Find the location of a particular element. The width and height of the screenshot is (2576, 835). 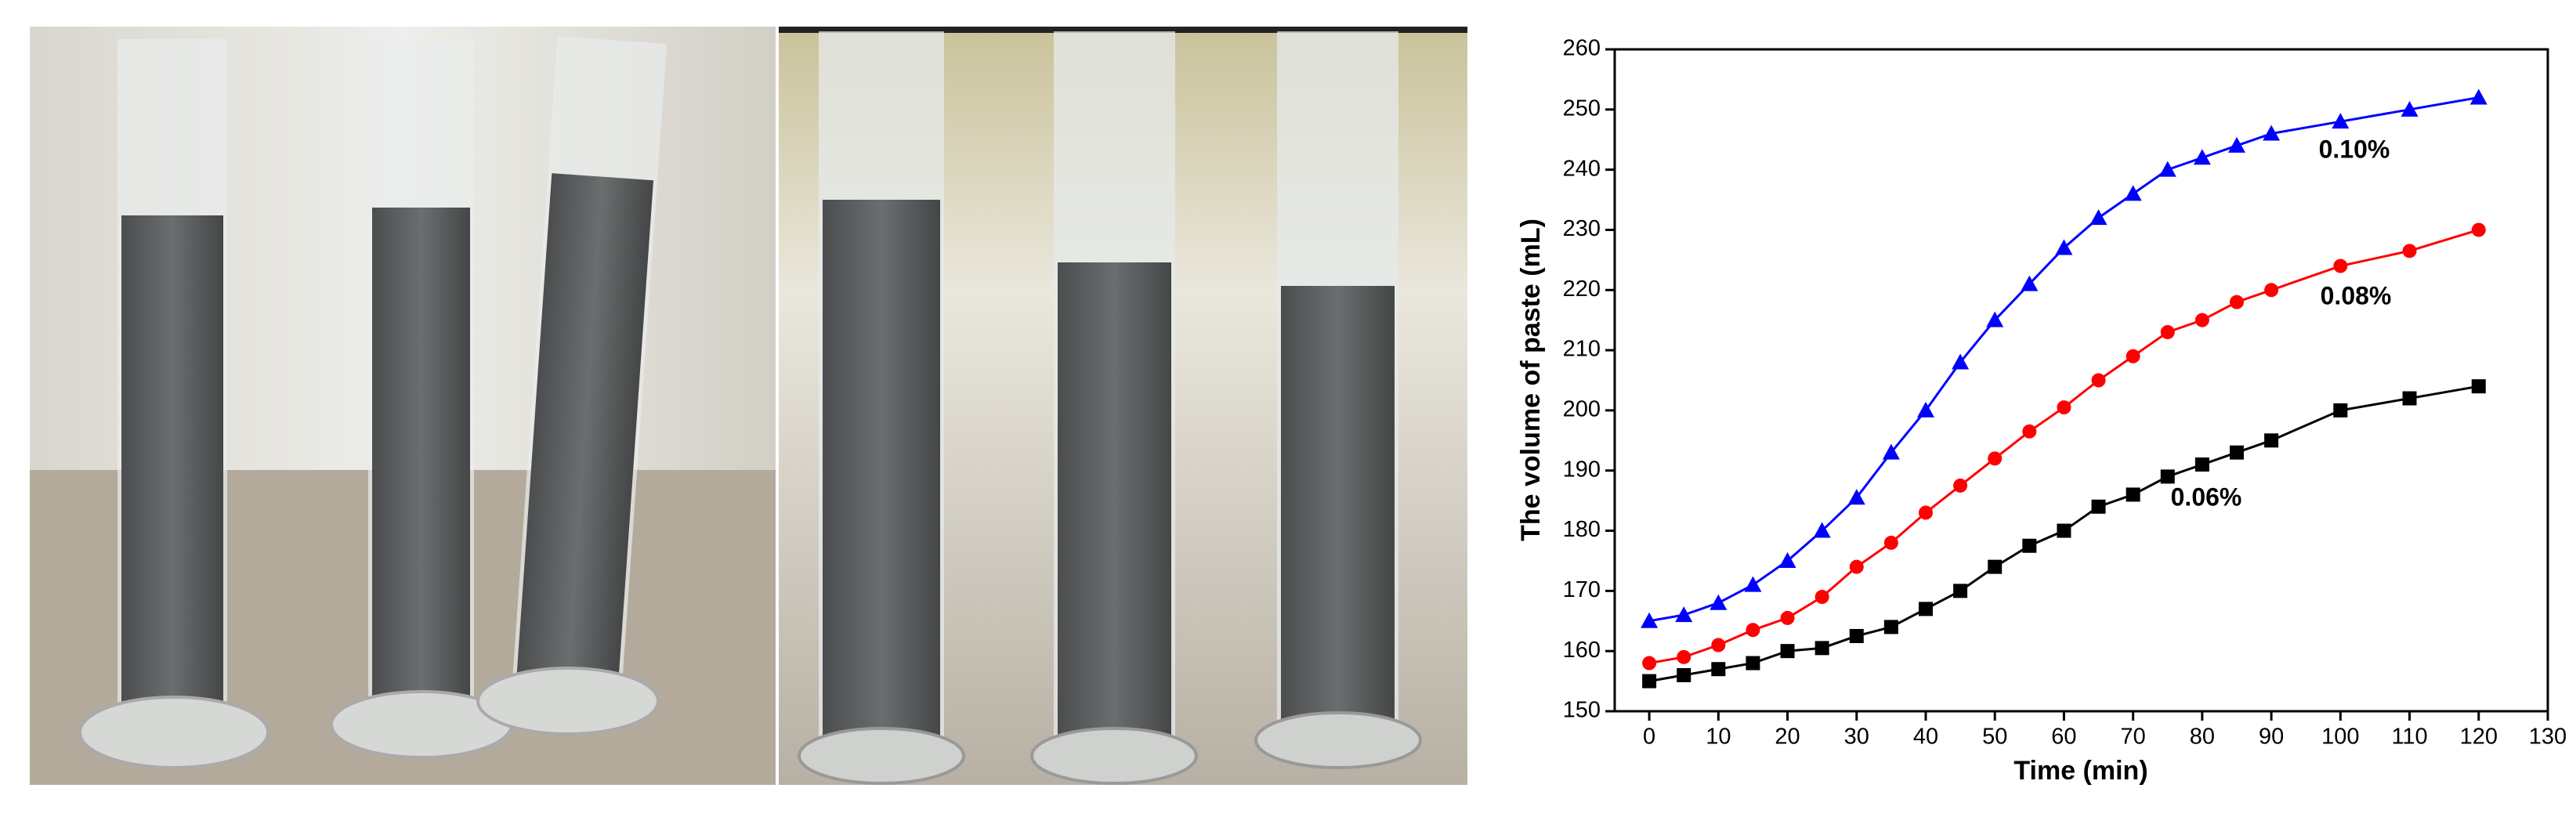

x-tick-label: 120 is located at coordinates (2479, 737).